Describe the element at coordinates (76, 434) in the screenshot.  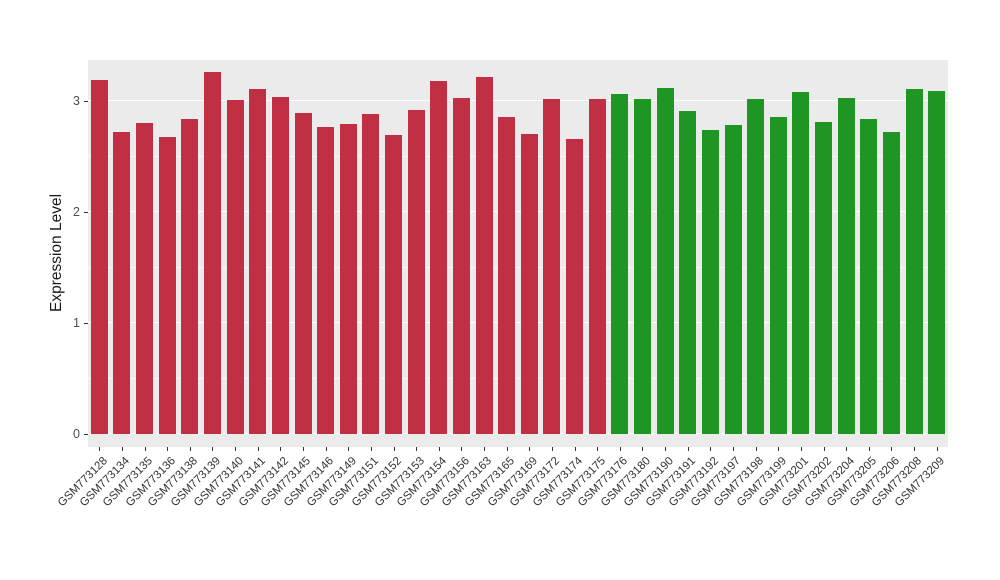
I see `y-tick-label: 0` at that location.